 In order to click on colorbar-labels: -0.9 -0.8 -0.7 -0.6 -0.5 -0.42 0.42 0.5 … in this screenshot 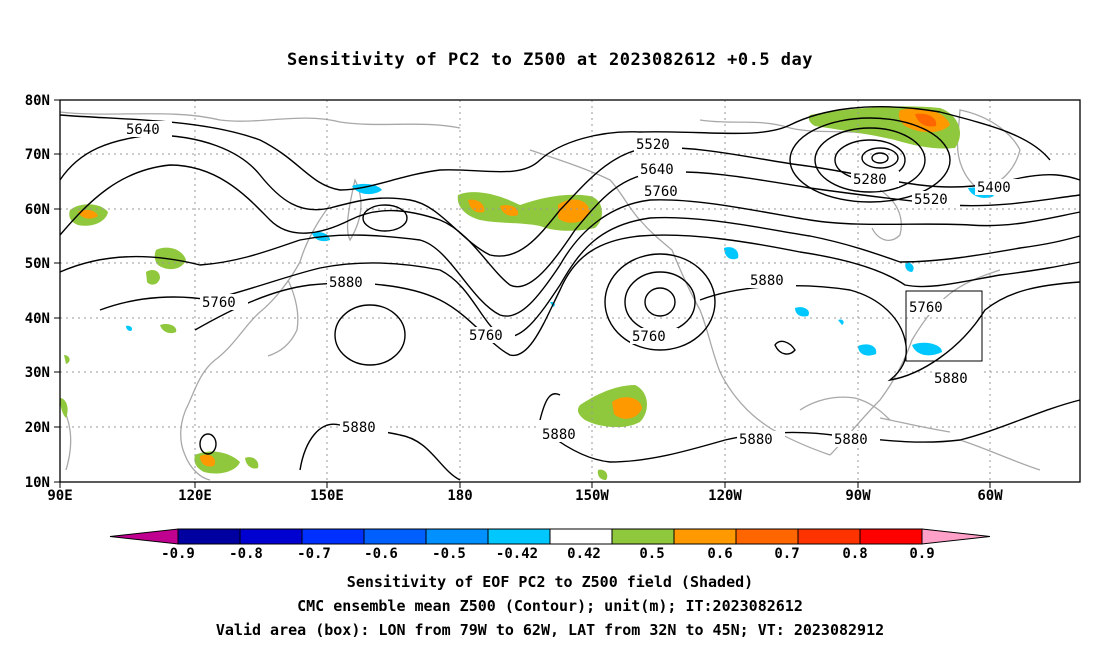, I will do `click(548, 554)`.